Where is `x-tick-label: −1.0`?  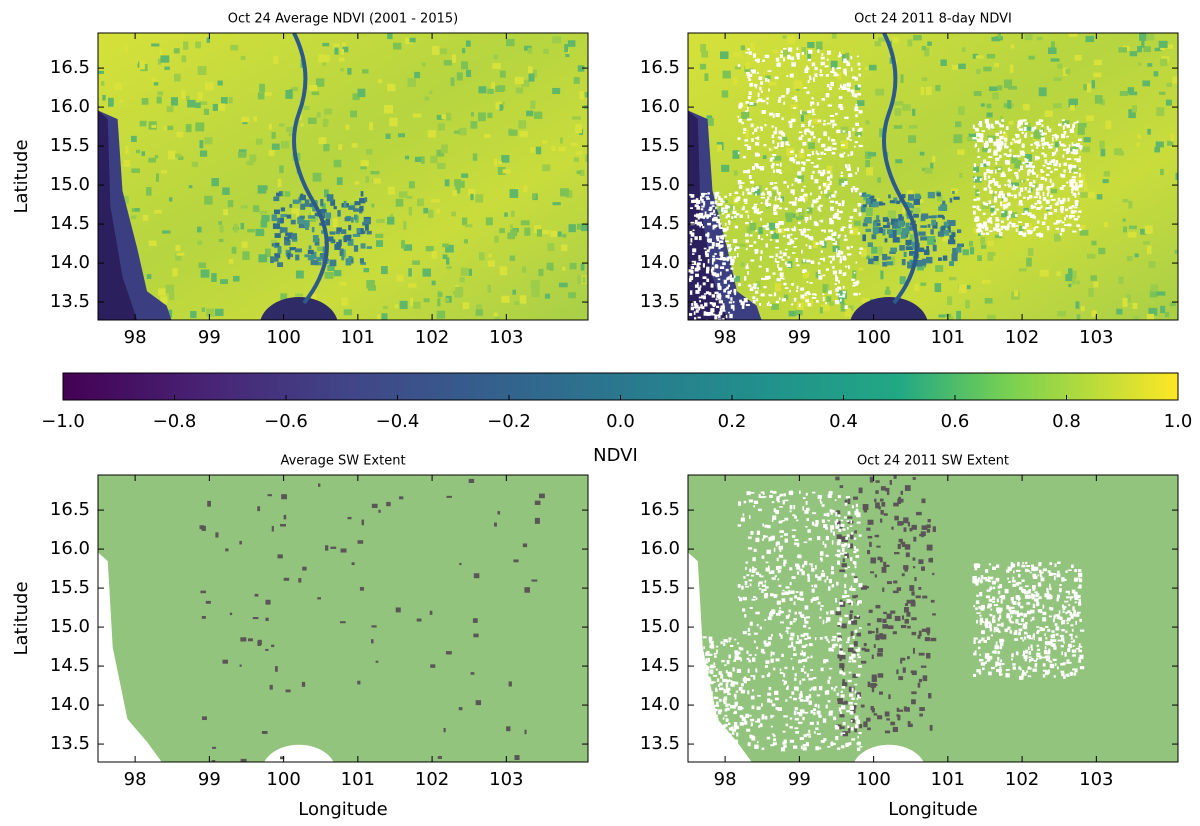
x-tick-label: −1.0 is located at coordinates (63, 421).